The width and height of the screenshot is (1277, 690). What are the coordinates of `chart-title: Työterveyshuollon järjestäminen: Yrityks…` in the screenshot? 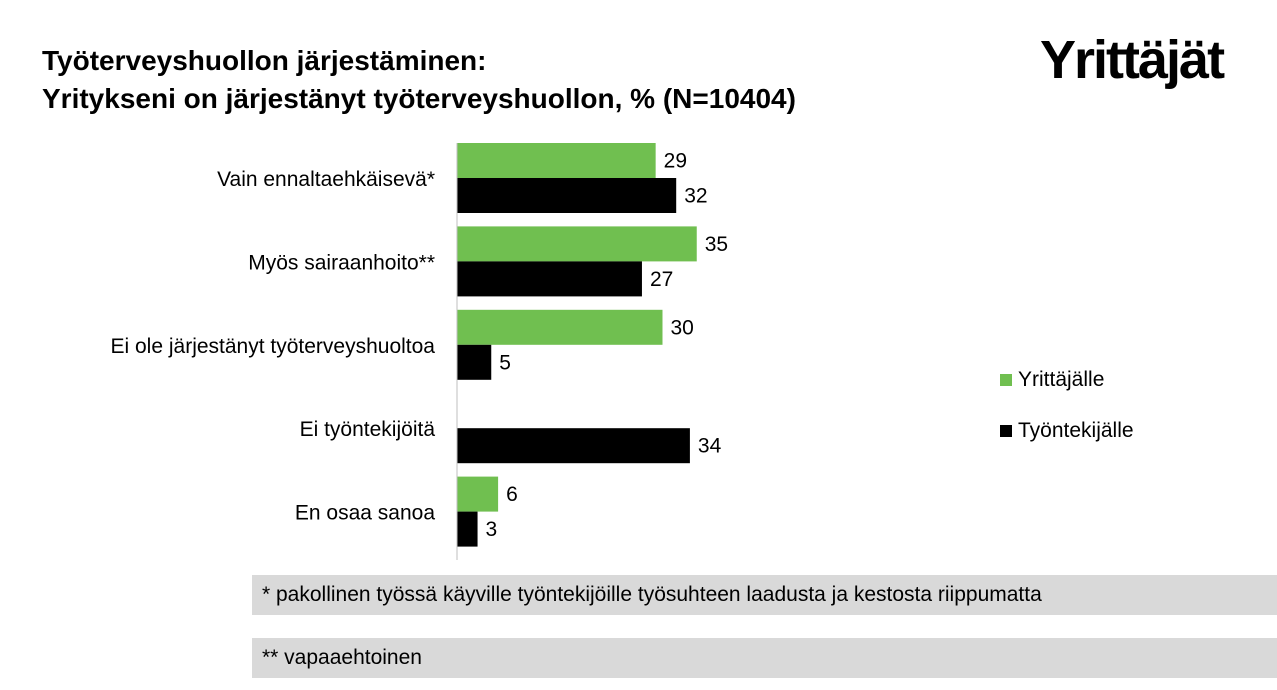 It's located at (419, 80).